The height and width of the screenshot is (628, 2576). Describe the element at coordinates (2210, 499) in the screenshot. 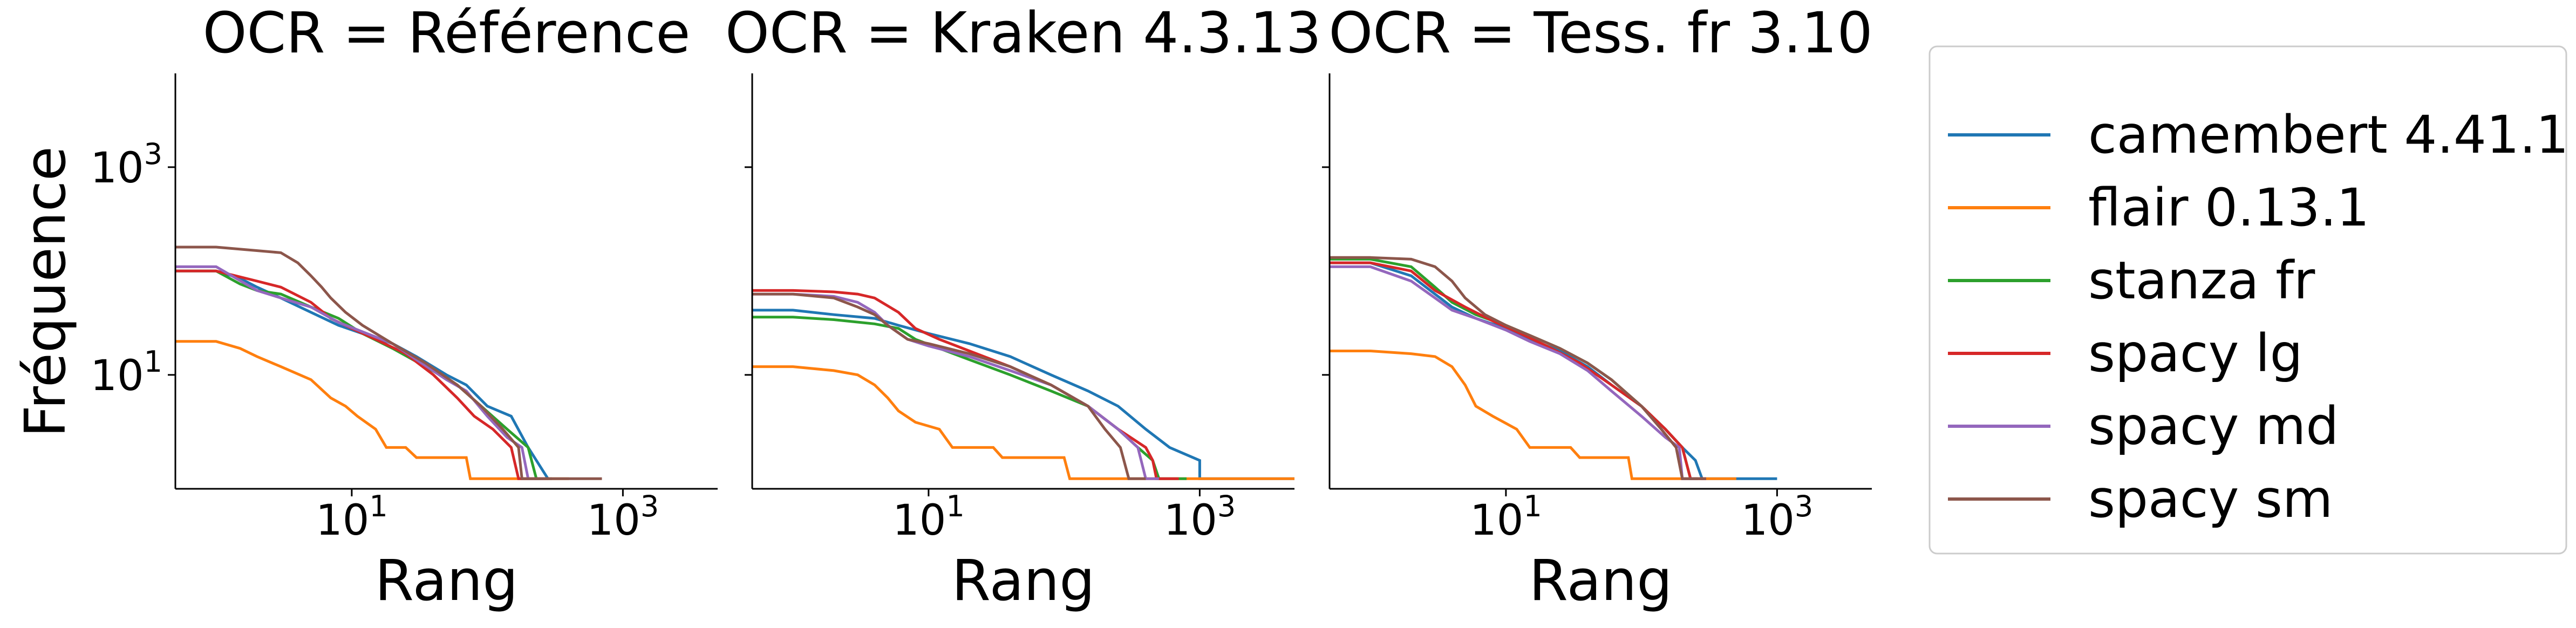

I see `legend-label: spacy sm` at that location.